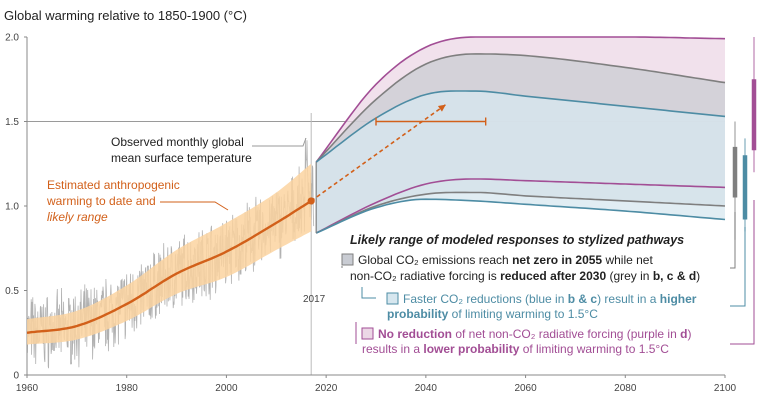  I want to click on y-tick-label-0.5: 0.5, so click(12, 291).